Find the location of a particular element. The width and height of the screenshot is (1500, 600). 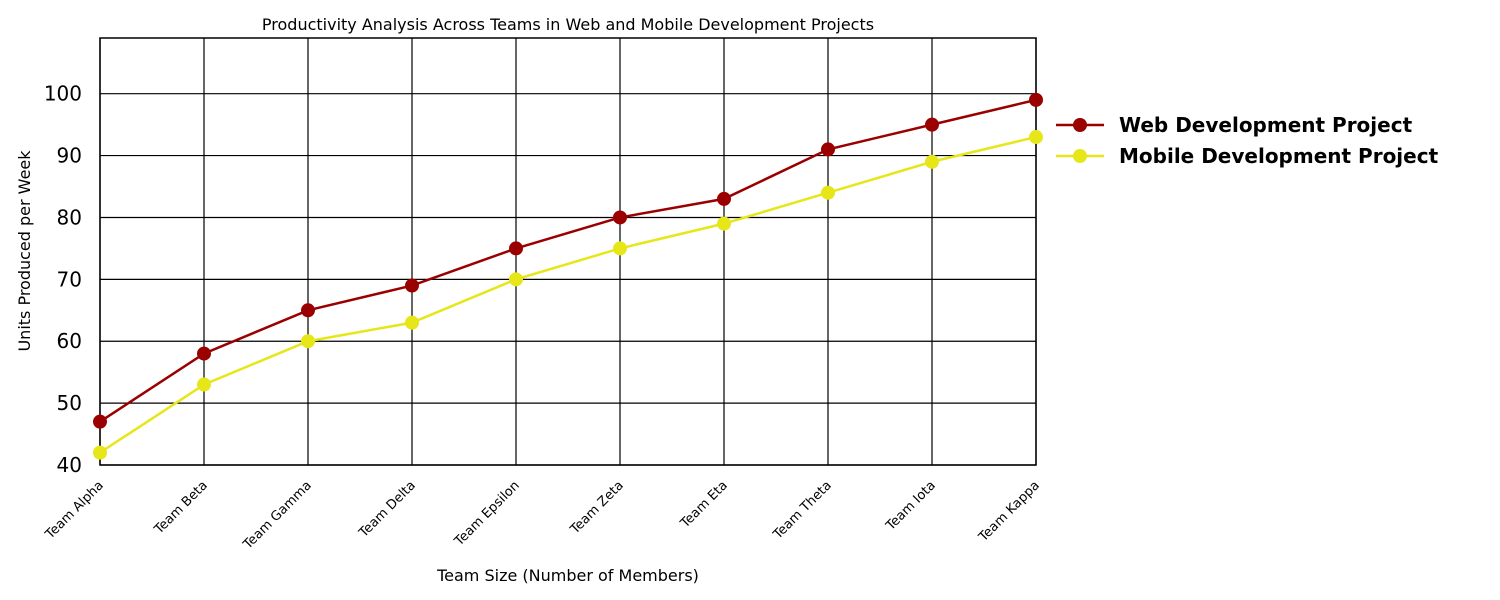

x-tick-label: Team Zeta is located at coordinates (597, 508).